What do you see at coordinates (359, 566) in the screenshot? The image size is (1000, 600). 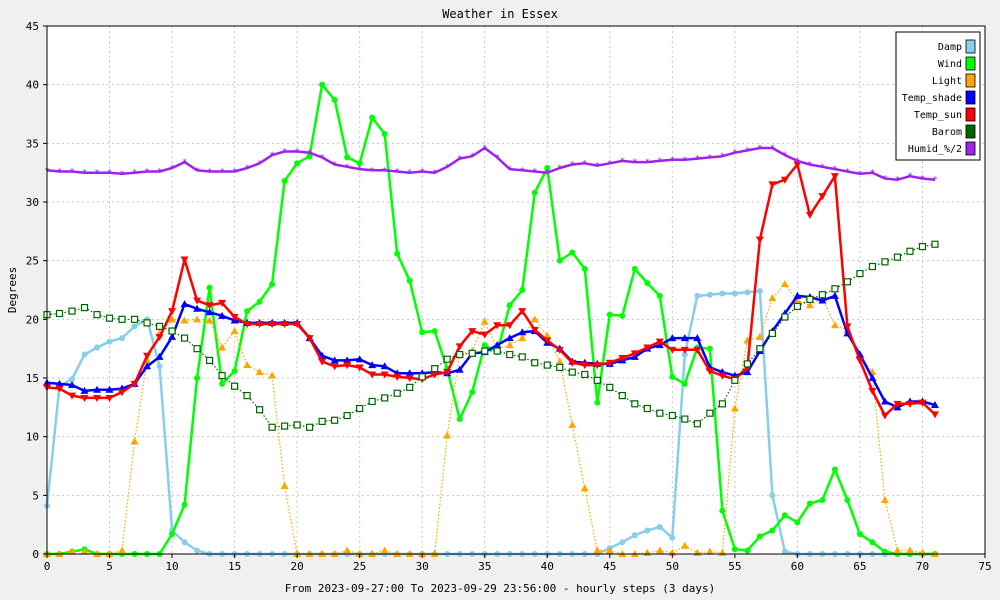 I see `x-tick-label: 25` at bounding box center [359, 566].